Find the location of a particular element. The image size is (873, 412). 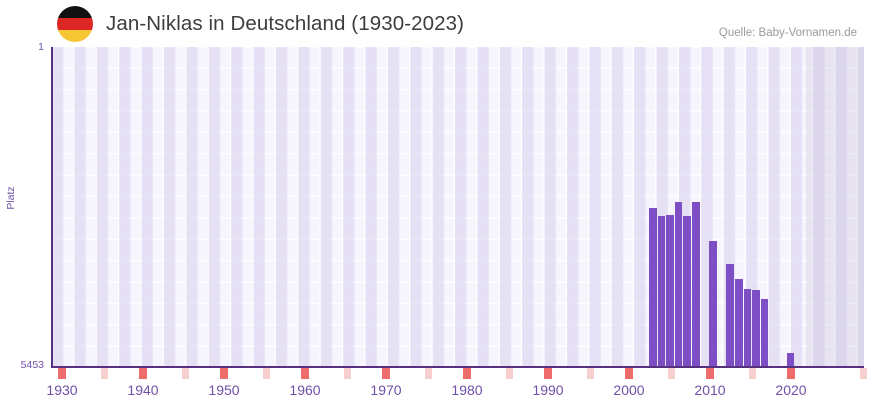

x-tick-mark-1950 is located at coordinates (224, 373).